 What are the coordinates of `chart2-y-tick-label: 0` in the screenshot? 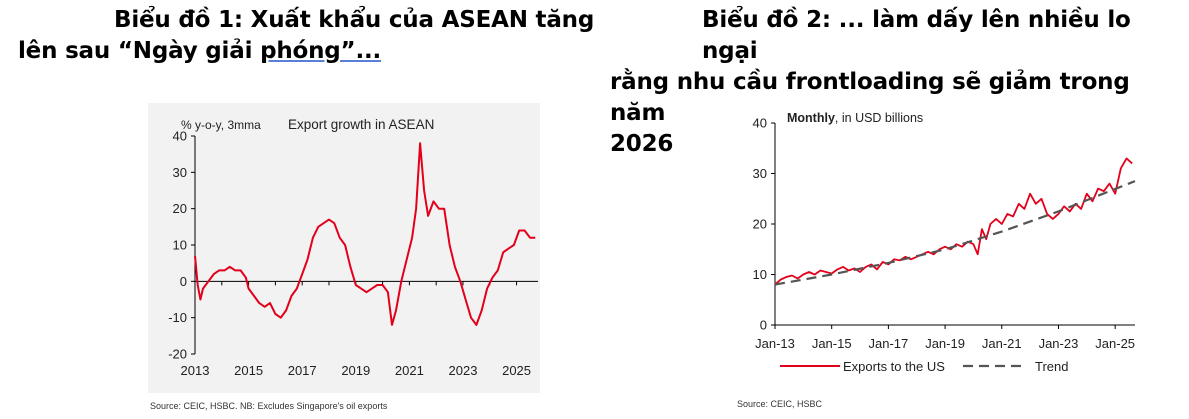 It's located at (763, 325).